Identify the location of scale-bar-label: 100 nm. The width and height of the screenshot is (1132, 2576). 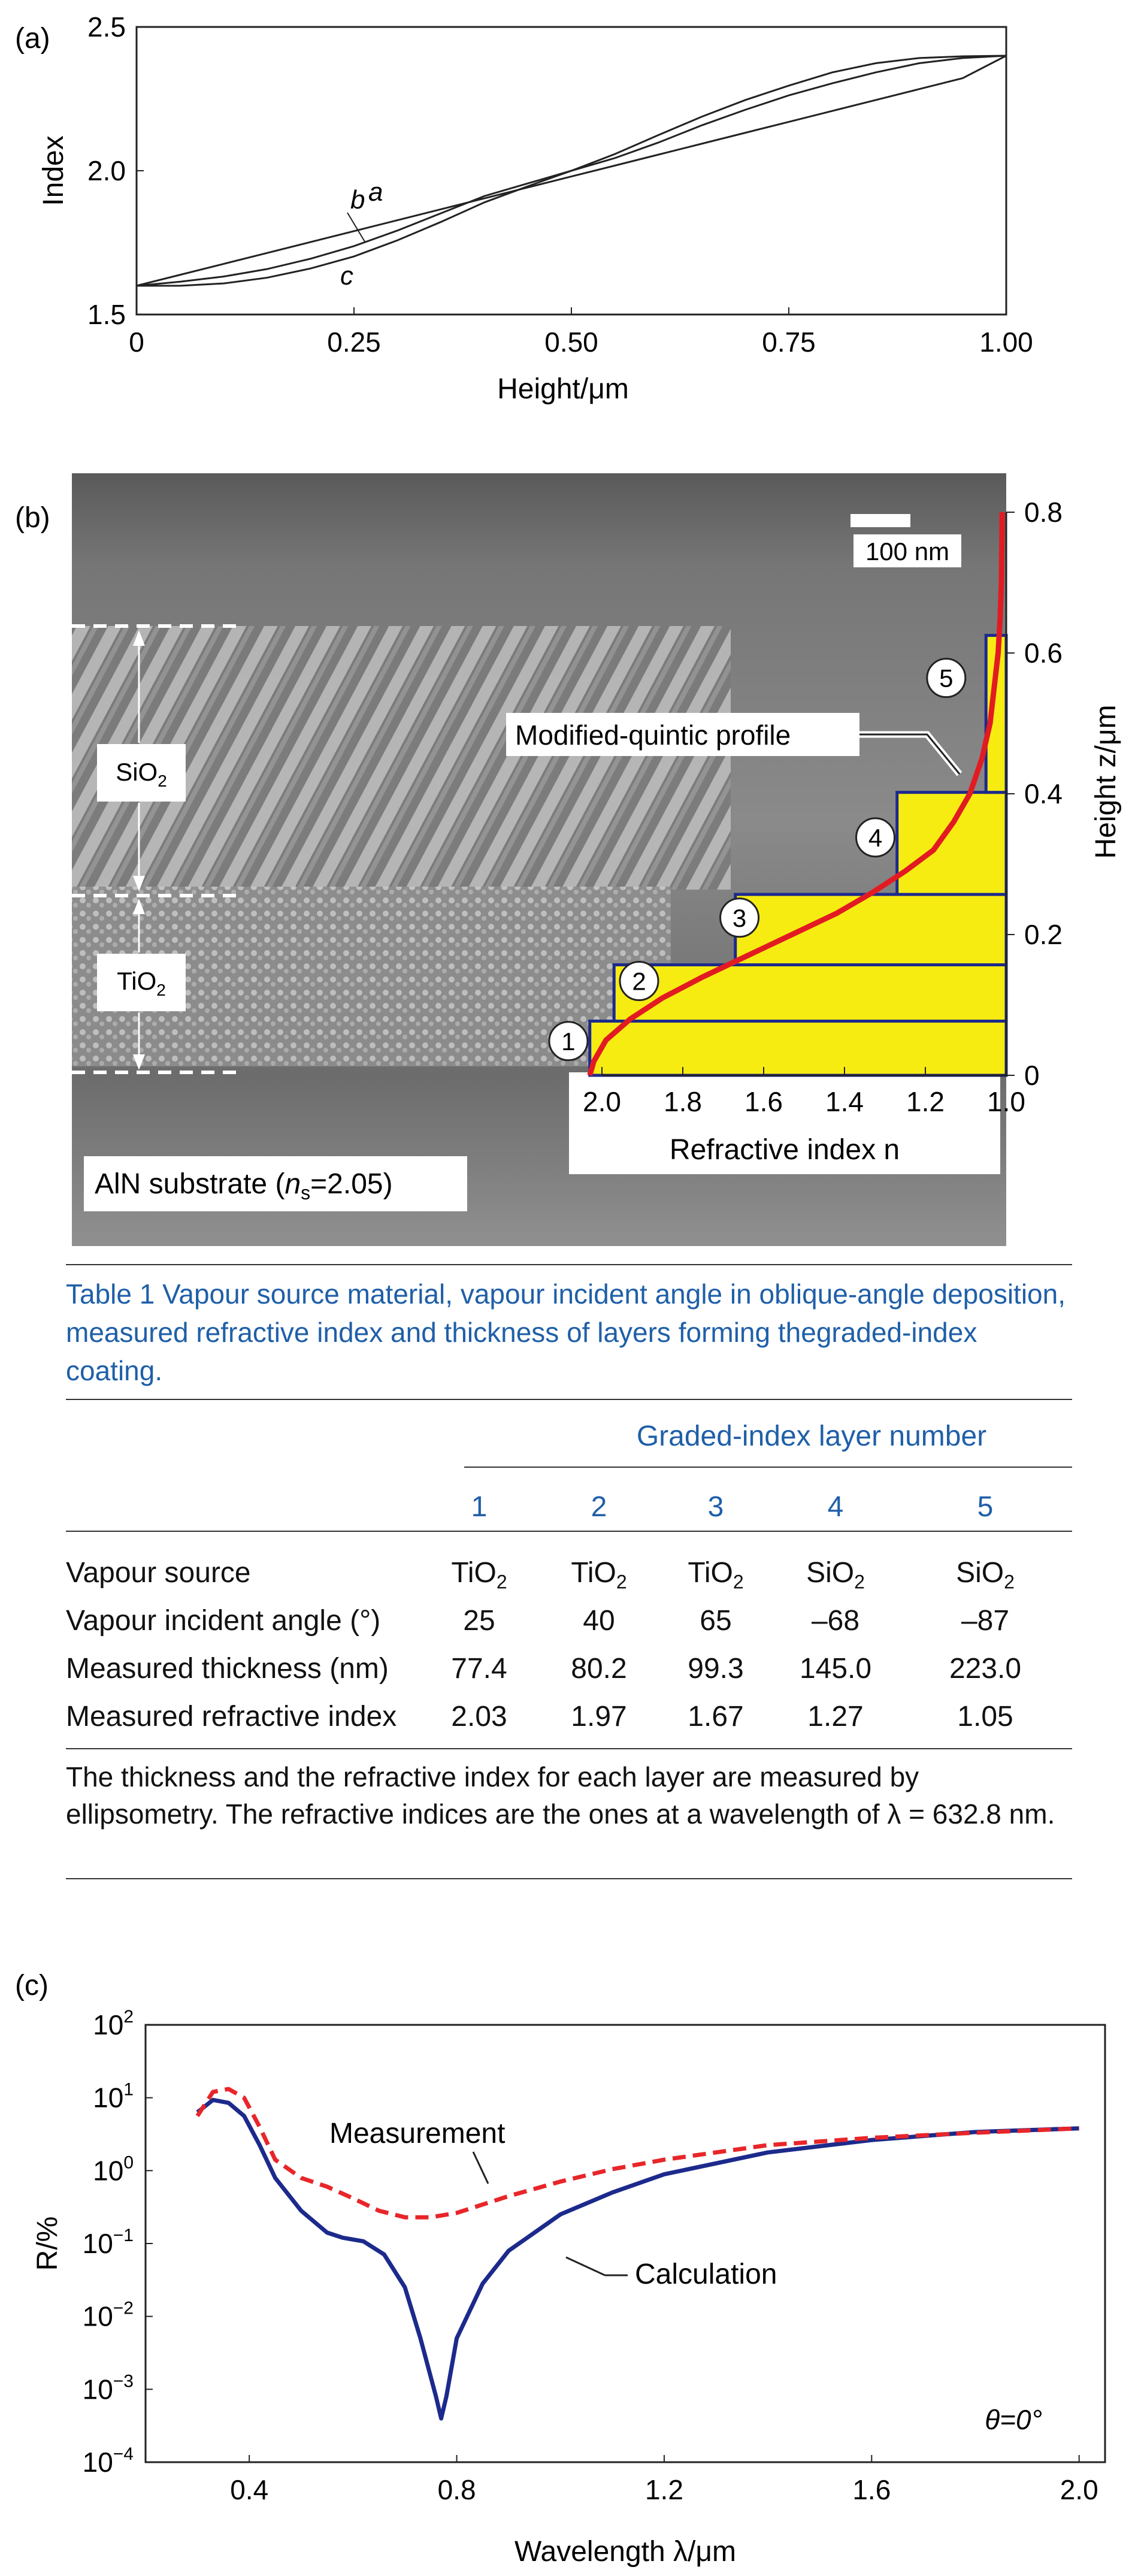
(907, 551).